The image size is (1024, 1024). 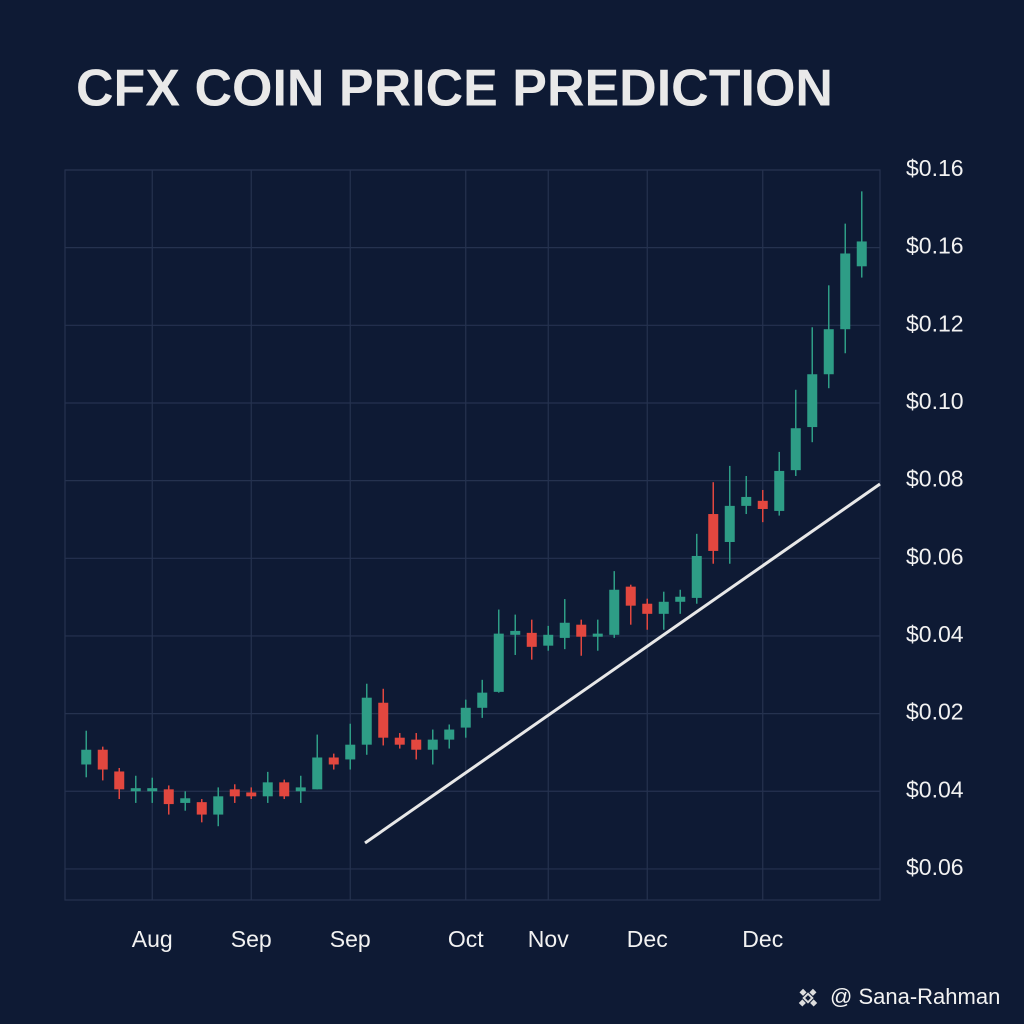 I want to click on chart-title: CFX COIN PRICE PREDICTION, so click(x=454, y=89).